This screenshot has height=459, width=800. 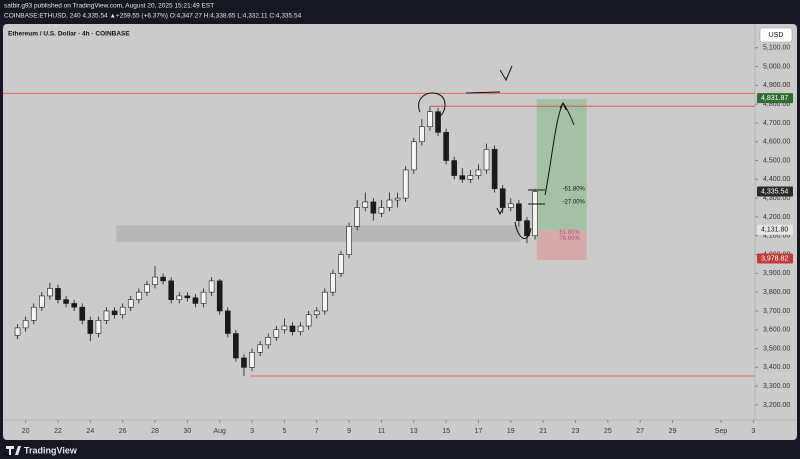 I want to click on x-tick-label: 13, so click(x=414, y=431).